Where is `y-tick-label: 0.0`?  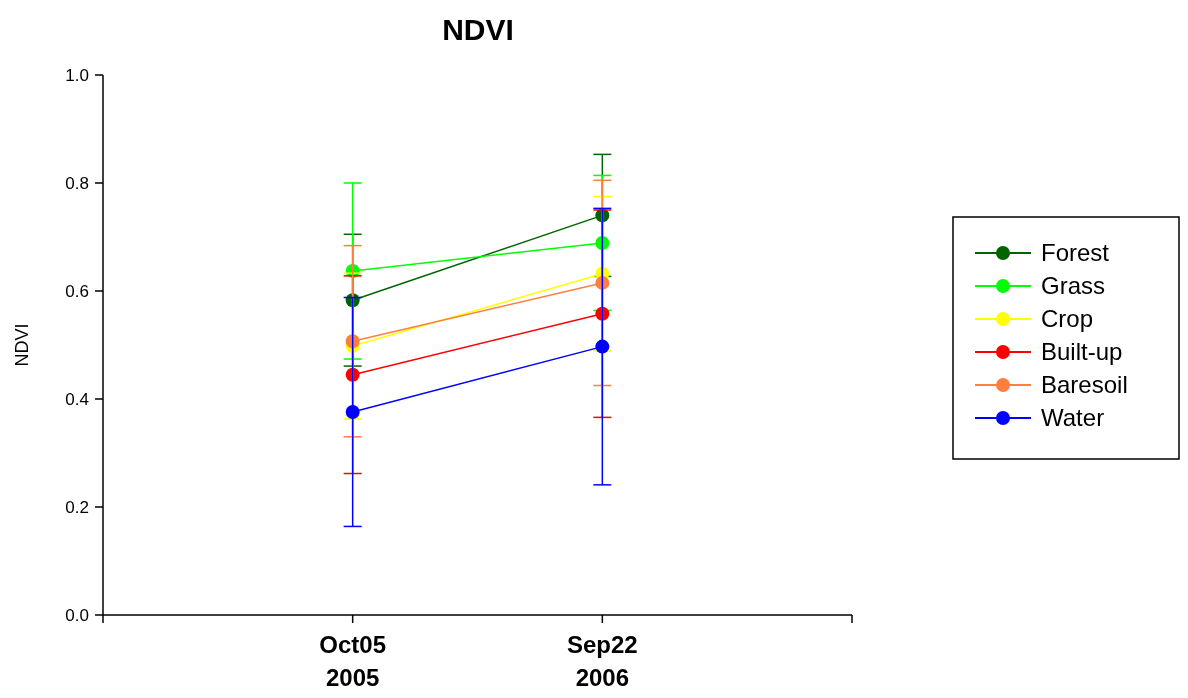
y-tick-label: 0.0 is located at coordinates (77, 615).